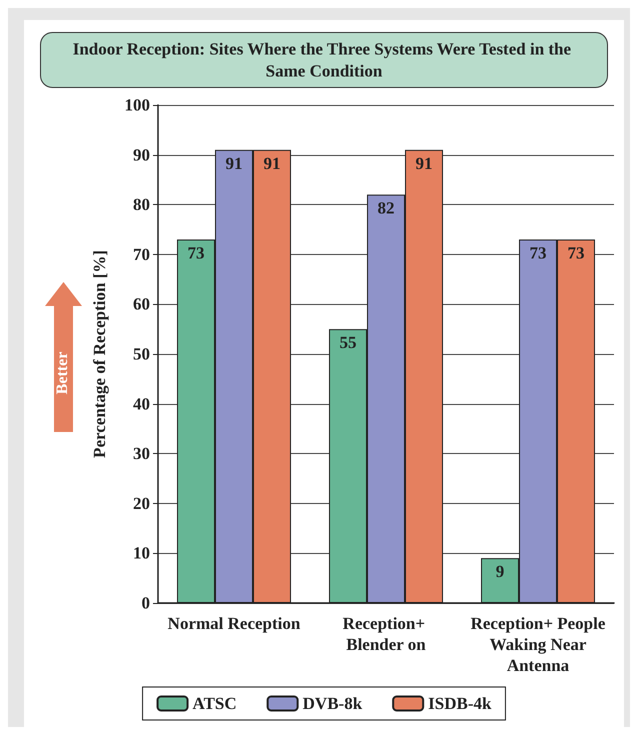 The width and height of the screenshot is (638, 735). What do you see at coordinates (324, 60) in the screenshot?
I see `chart-title: Indoor Reception: Sites Where the Three Systems Were Tested in the Same Condition` at bounding box center [324, 60].